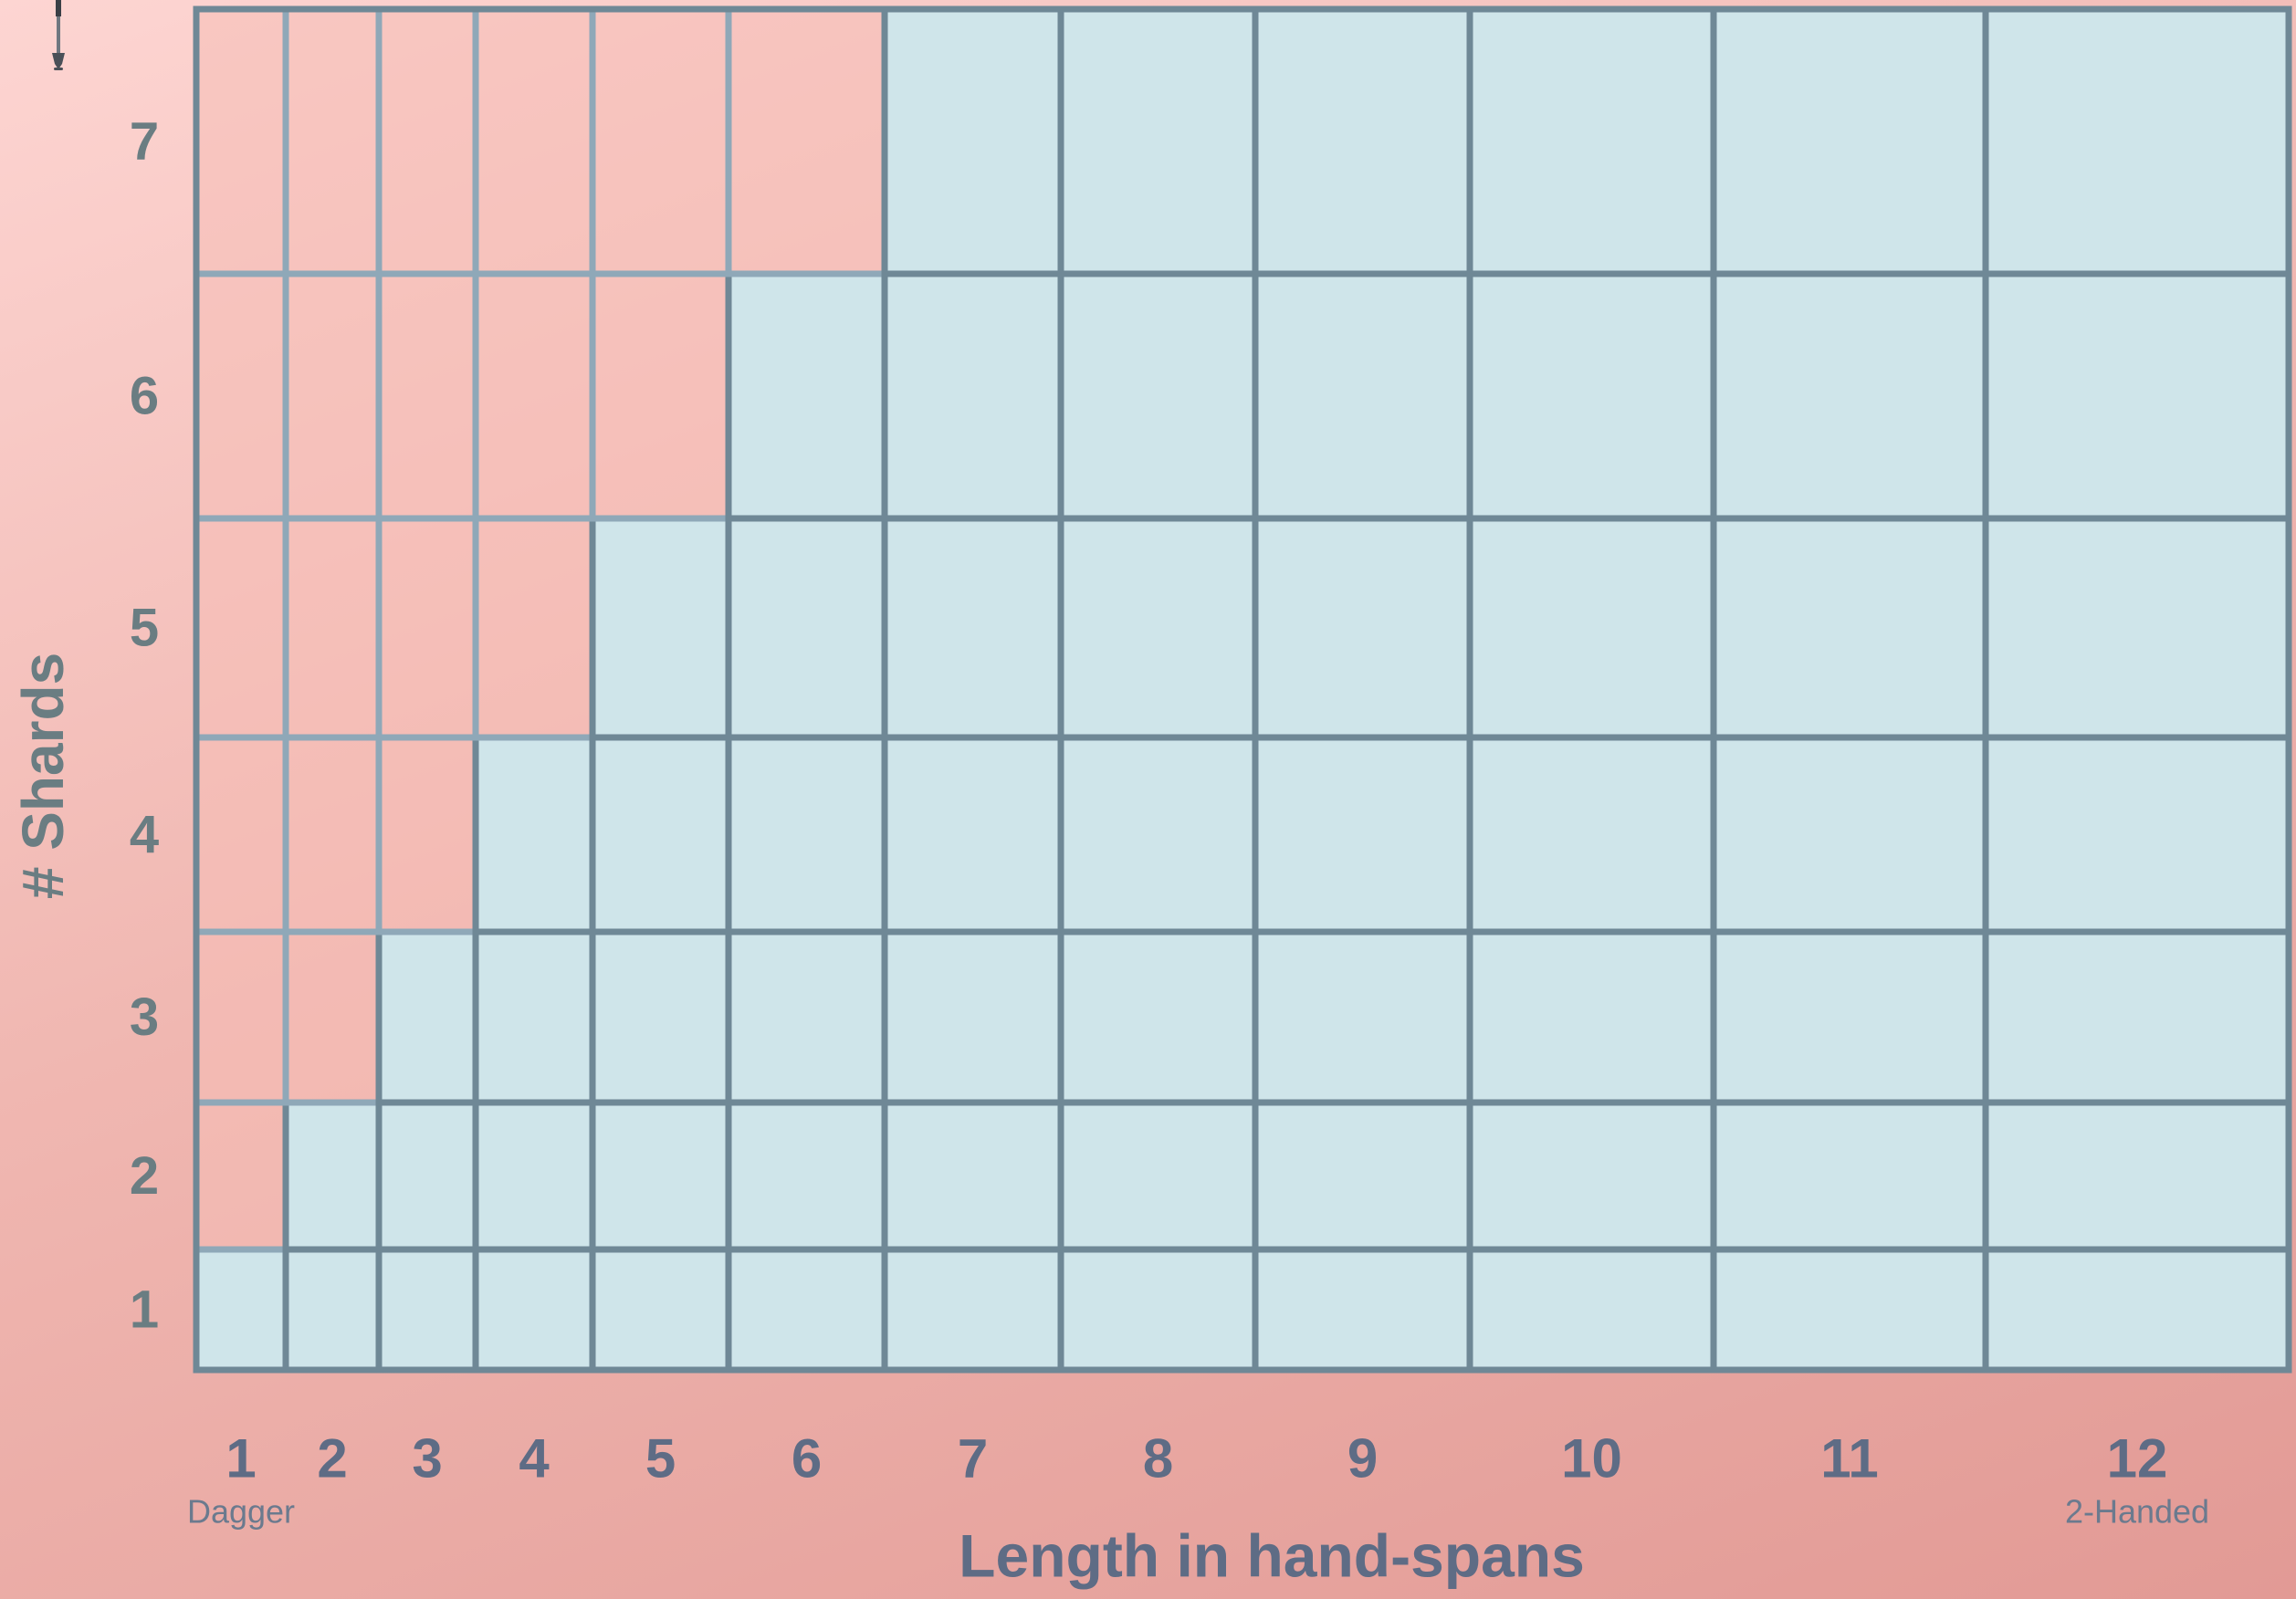 Image resolution: width=2296 pixels, height=1599 pixels. Describe the element at coordinates (144, 1310) in the screenshot. I see `y-tick-label-1: 1` at that location.